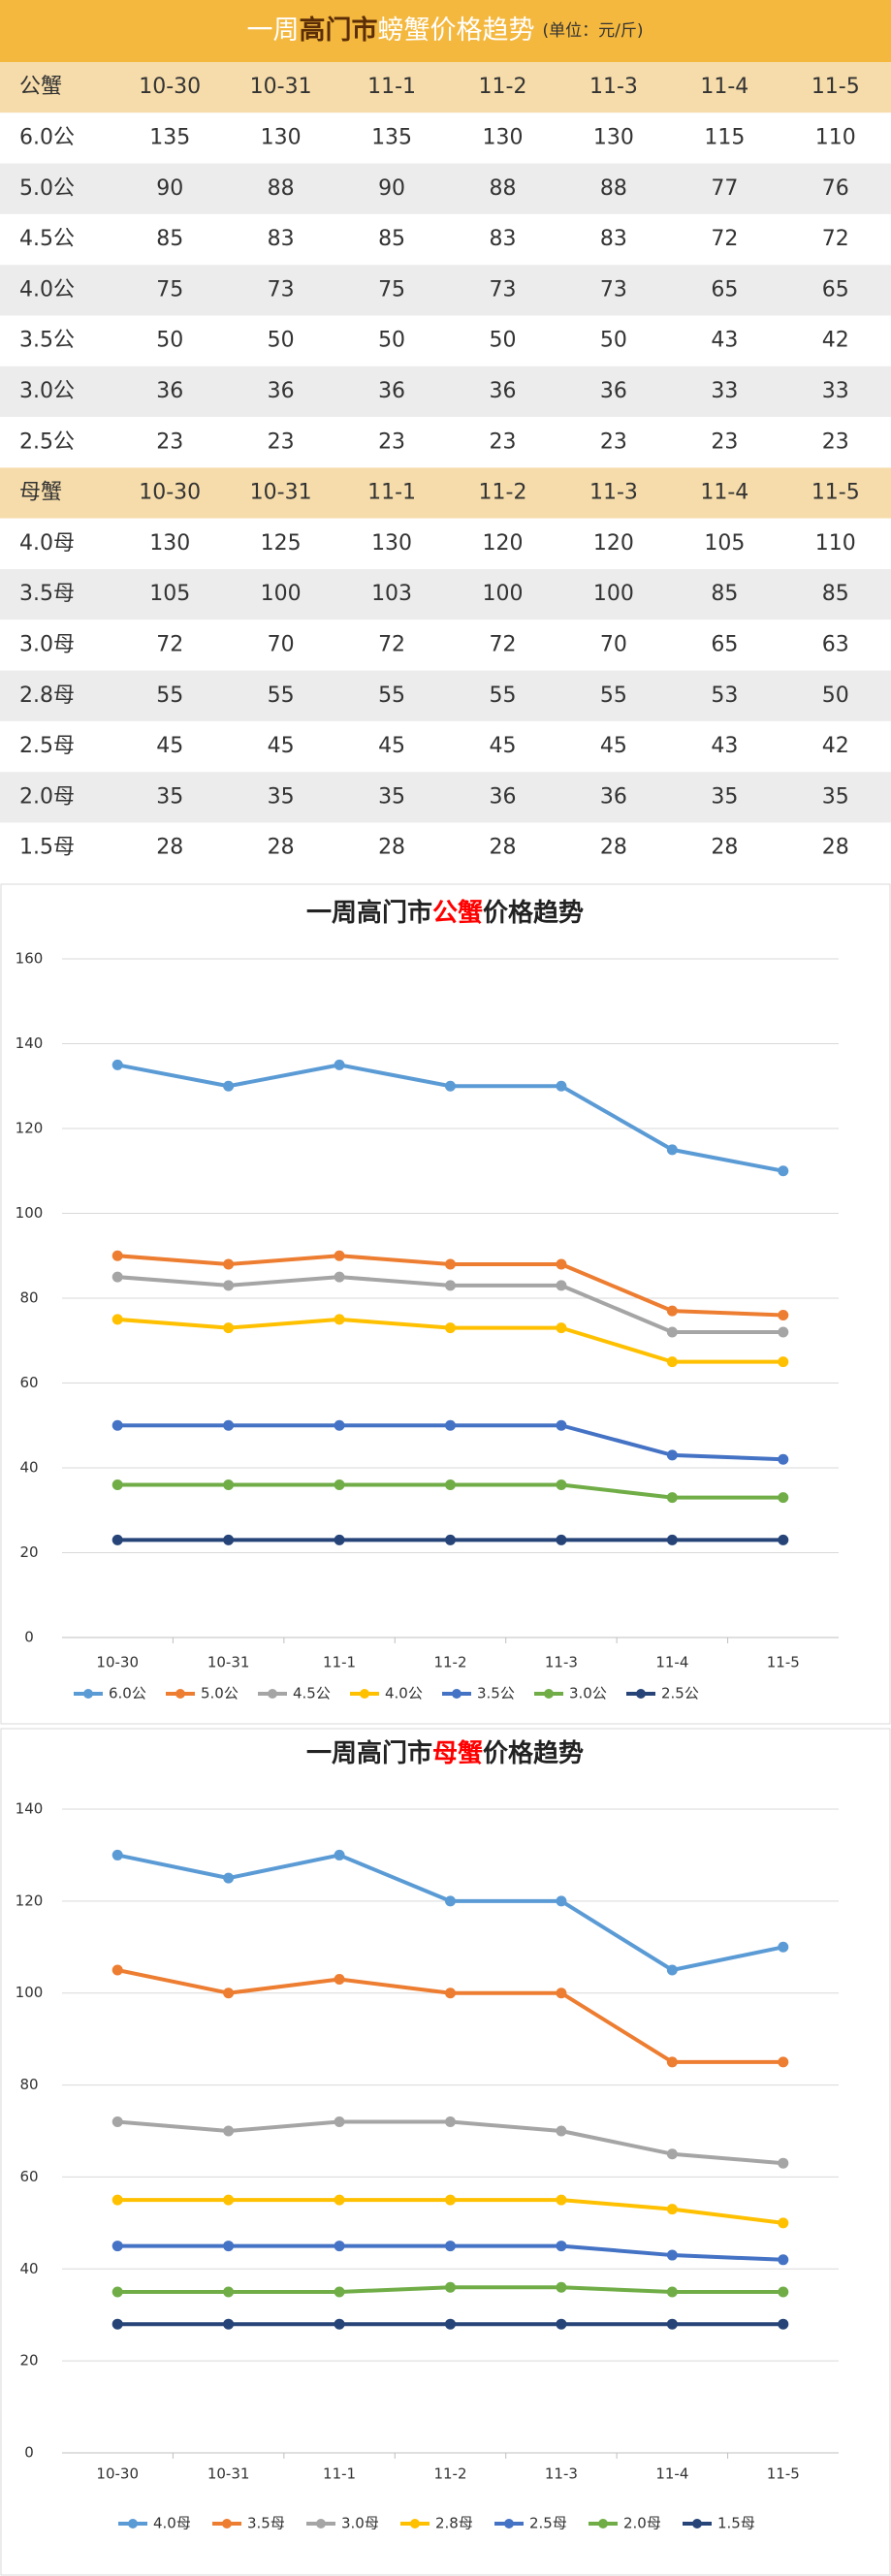  Describe the element at coordinates (391, 188) in the screenshot. I see `table-cell: 90` at that location.